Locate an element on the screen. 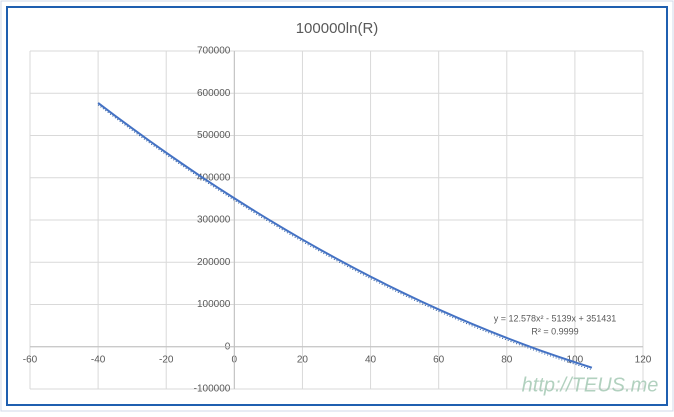 Image resolution: width=674 pixels, height=417 pixels. x-tick-label: 80 is located at coordinates (507, 359).